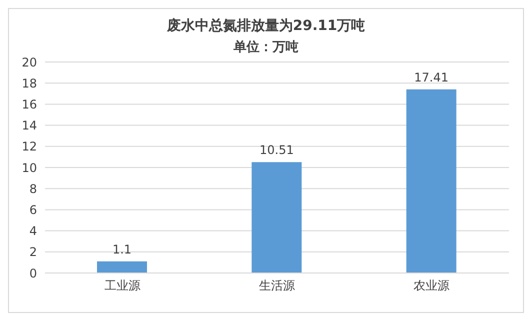 The width and height of the screenshot is (532, 321). I want to click on y-tick-label: 16, so click(29, 104).